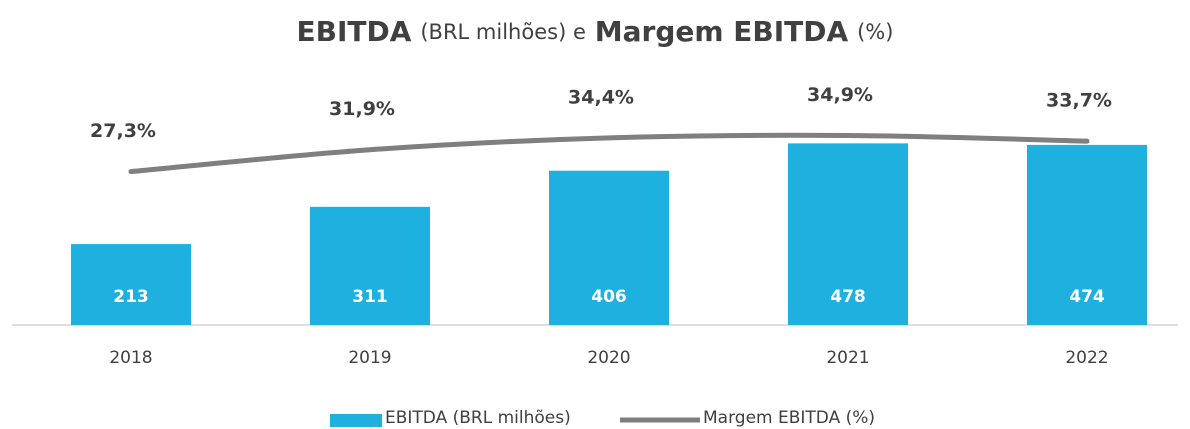  I want to click on chart-title: EBITDA (BRL milhões) e Margem EBITDA (%), so click(595, 31).